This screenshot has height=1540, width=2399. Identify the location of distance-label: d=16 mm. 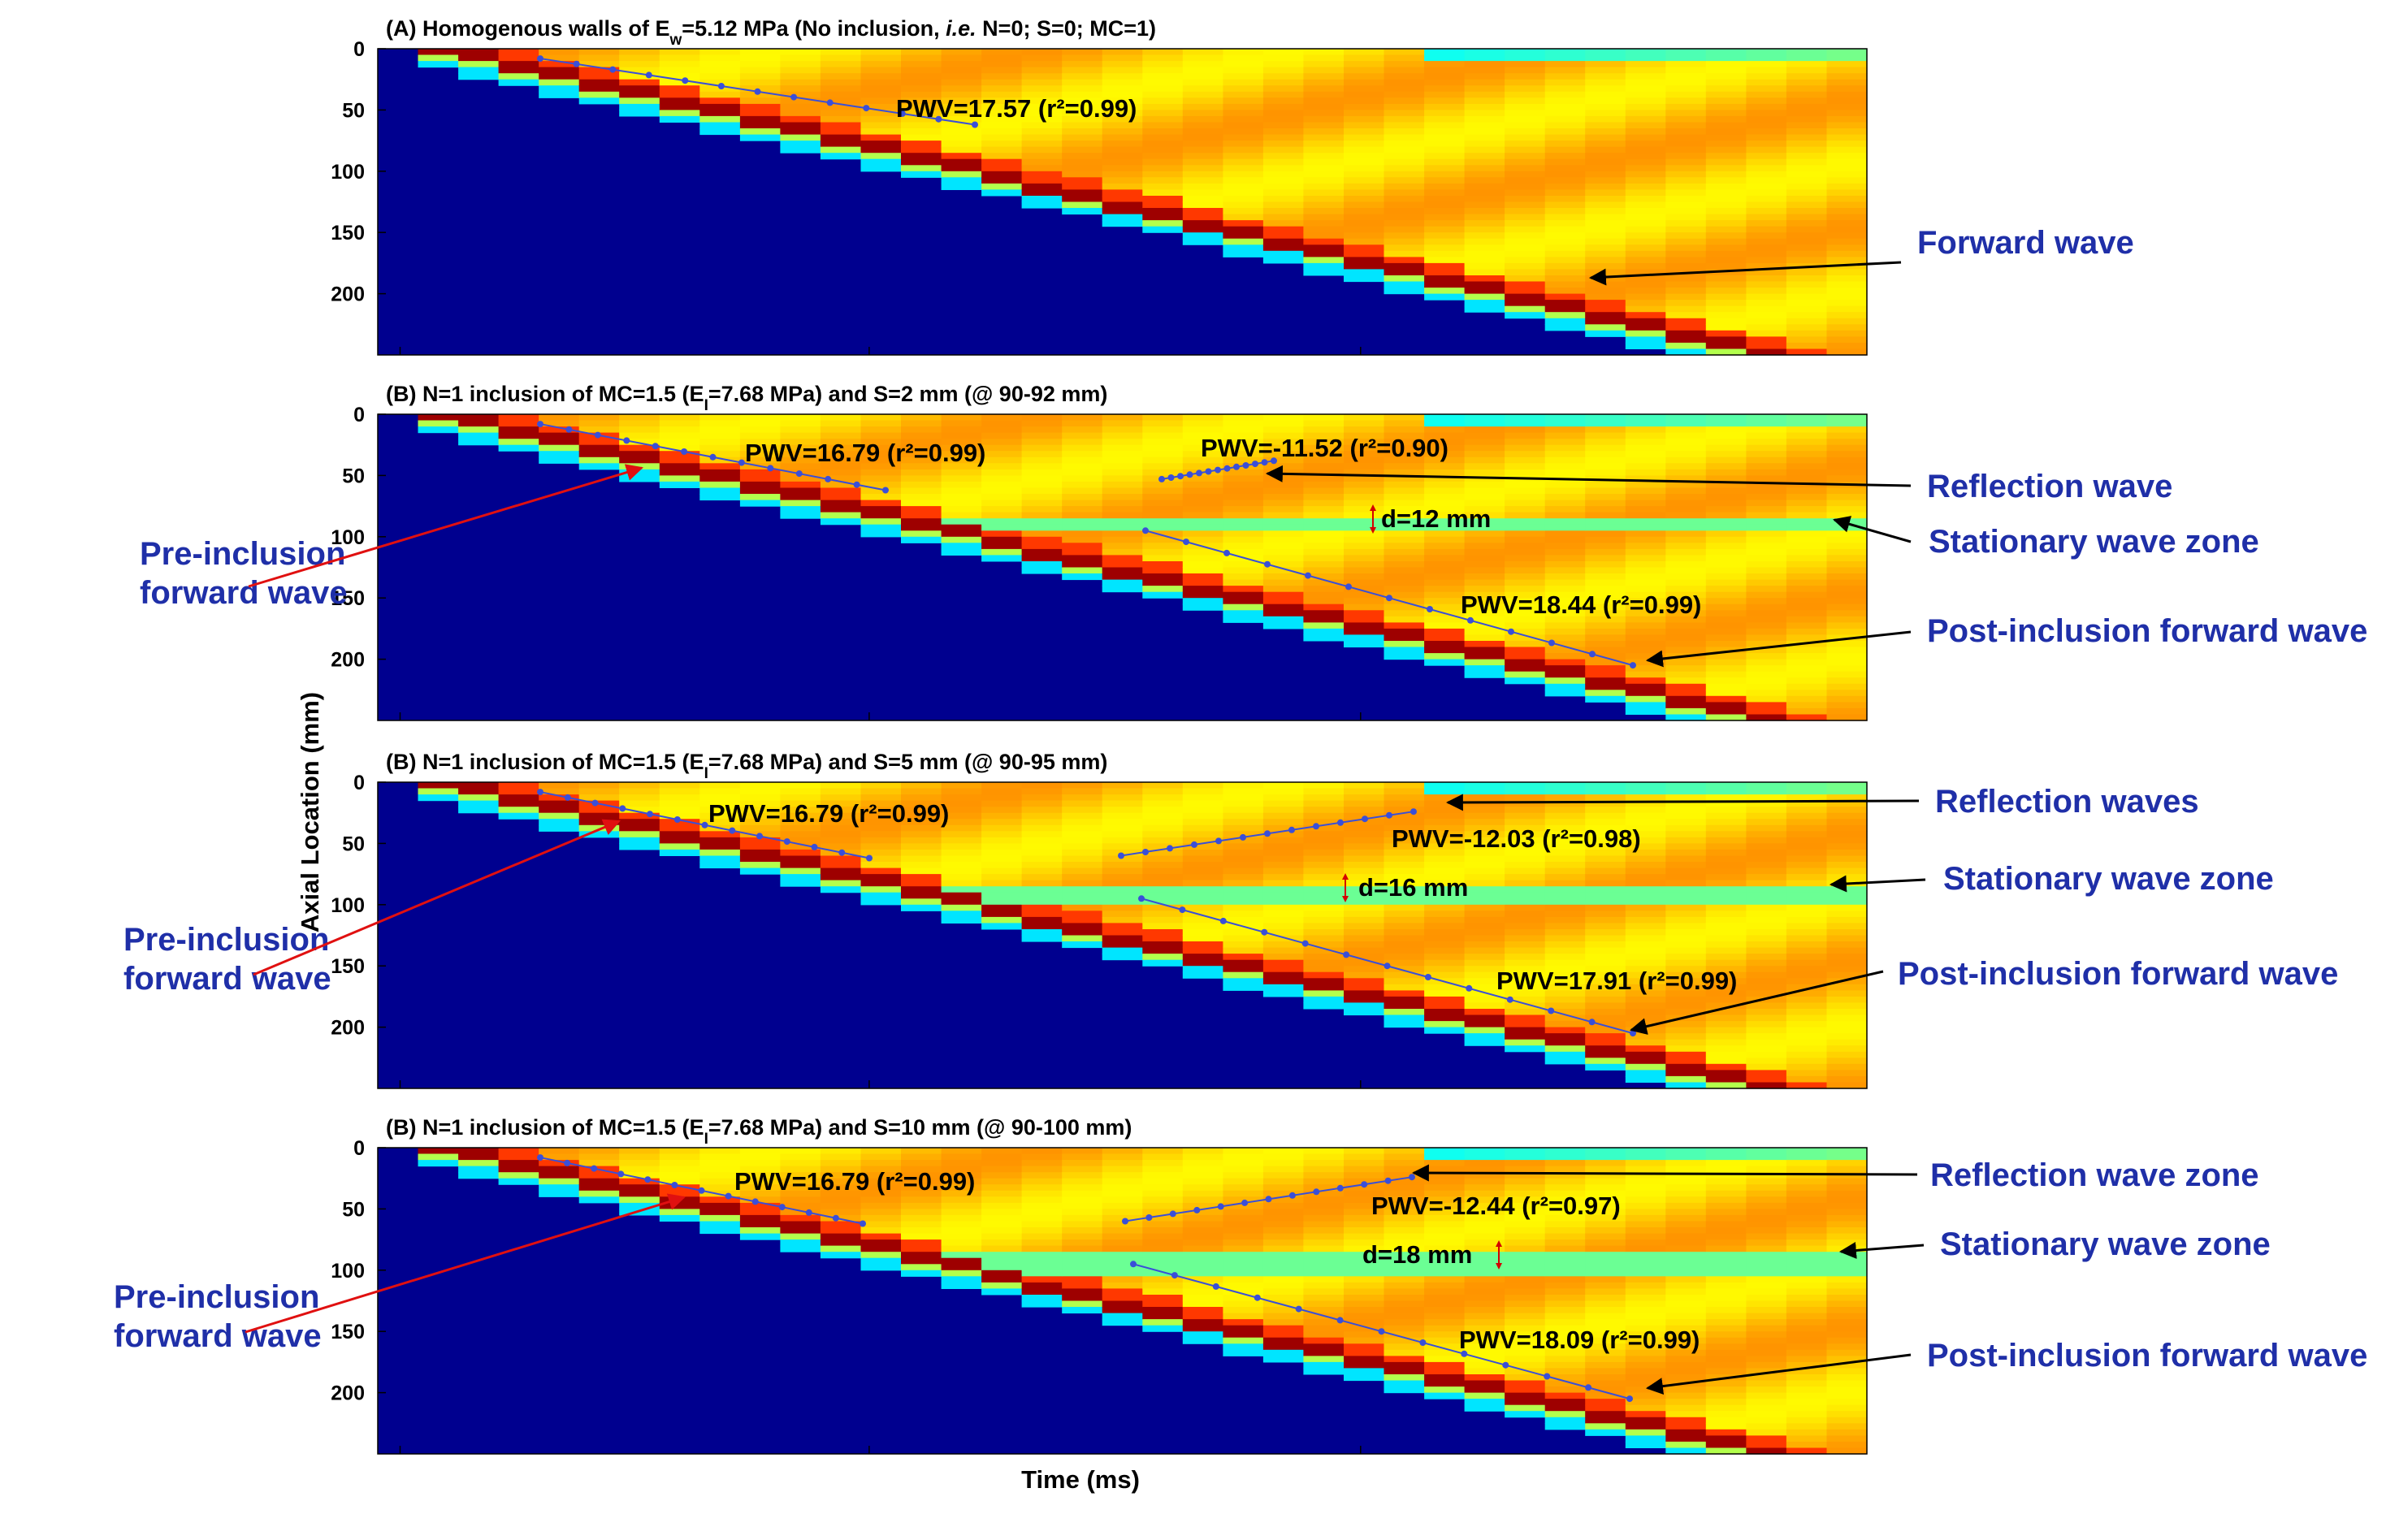
(1413, 887).